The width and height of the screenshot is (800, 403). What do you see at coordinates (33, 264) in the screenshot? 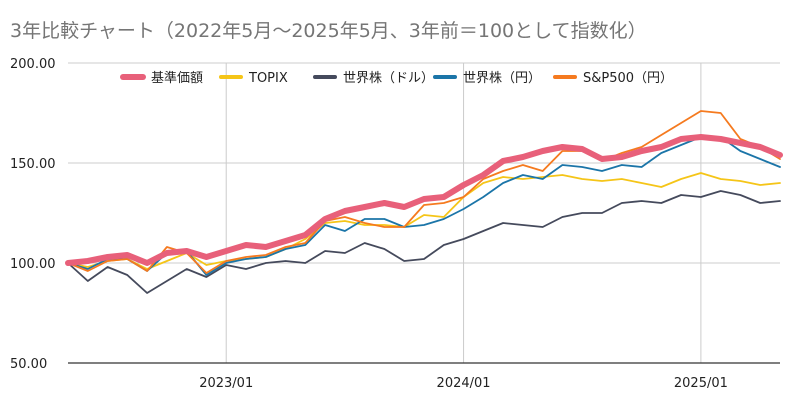
I see `y-tick-label: 100.00` at bounding box center [33, 264].